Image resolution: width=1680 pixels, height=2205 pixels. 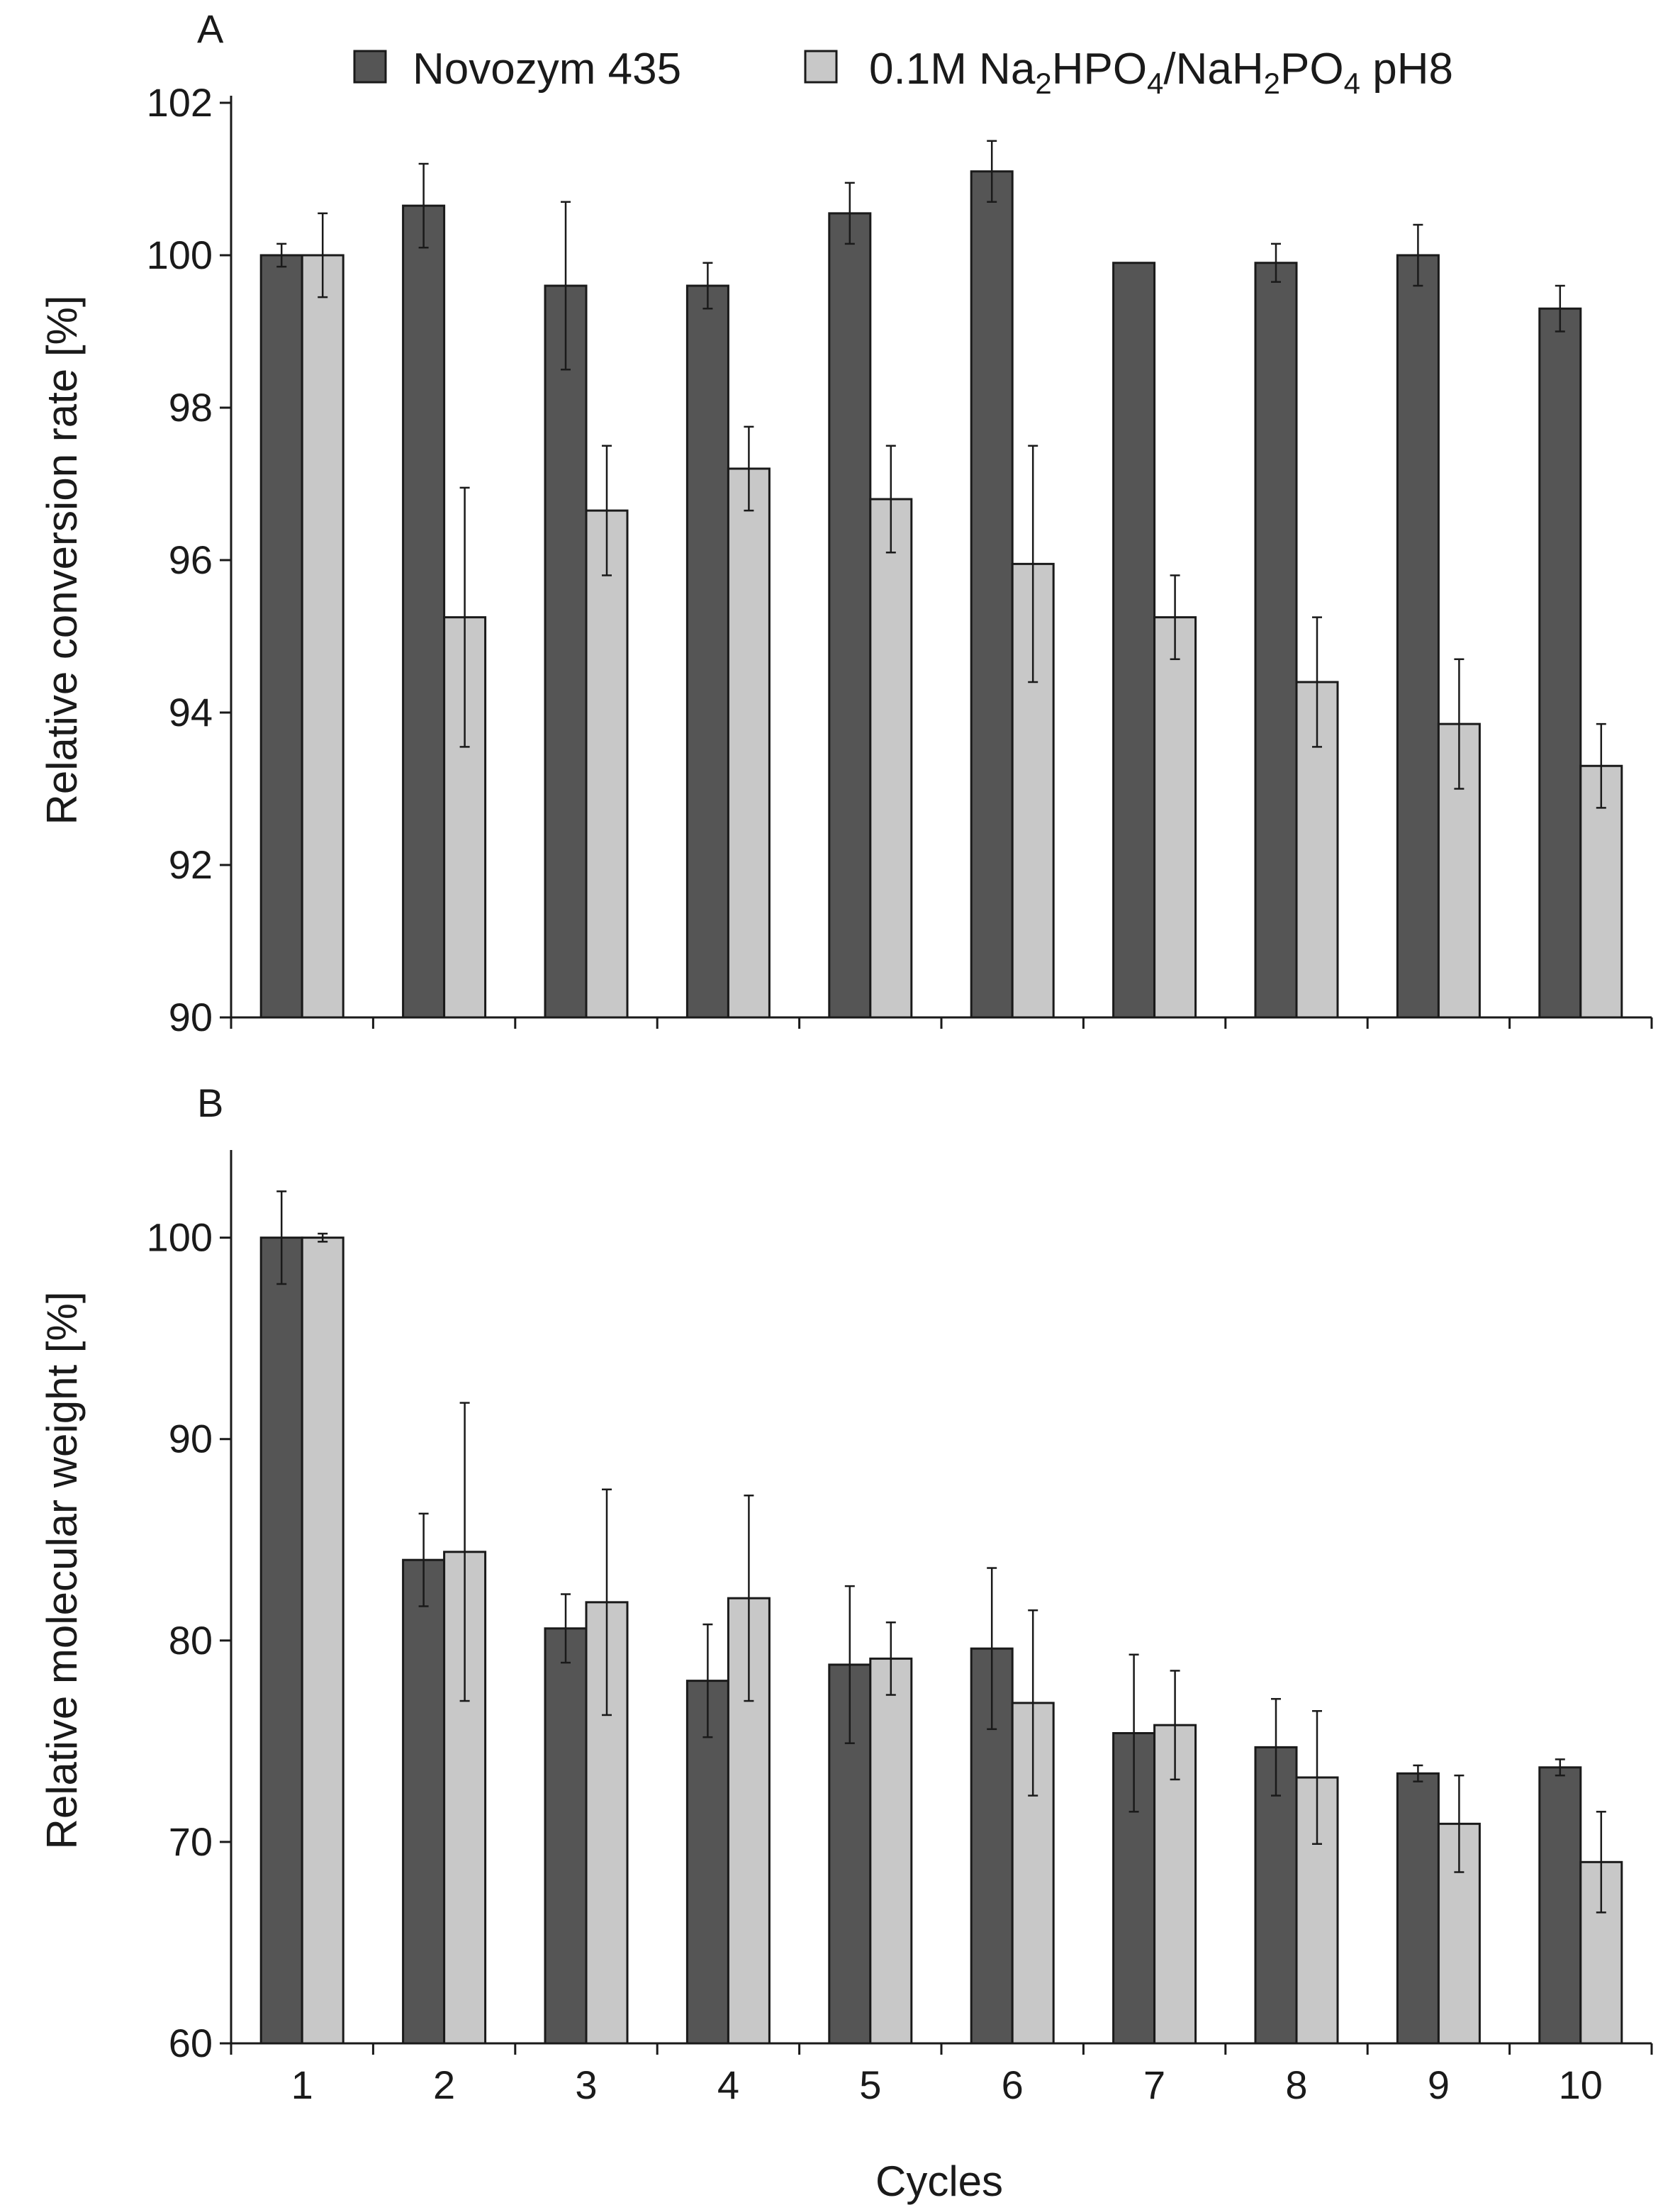 What do you see at coordinates (821, 67) in the screenshot?
I see `legend-swatch-buffer` at bounding box center [821, 67].